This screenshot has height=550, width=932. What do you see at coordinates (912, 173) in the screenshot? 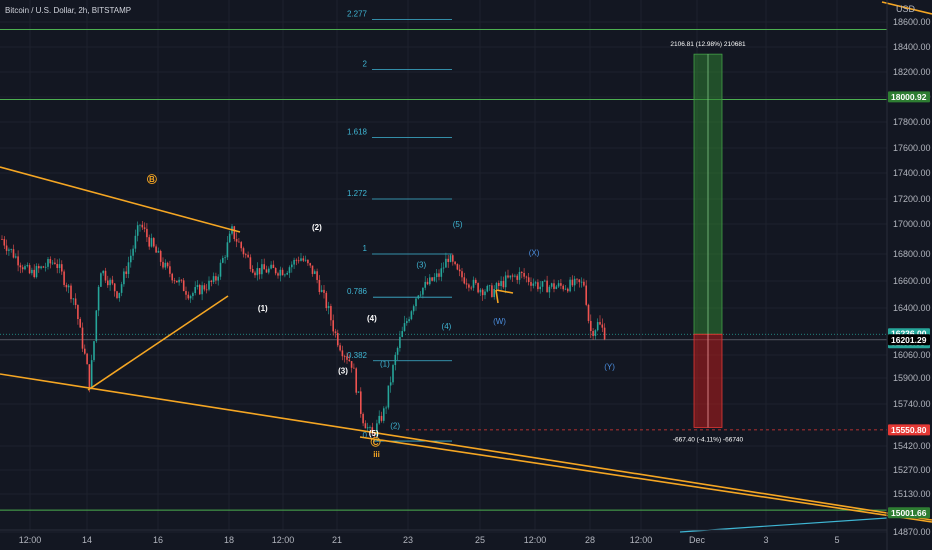
I see `y-tick-label: 17400.00` at bounding box center [912, 173].